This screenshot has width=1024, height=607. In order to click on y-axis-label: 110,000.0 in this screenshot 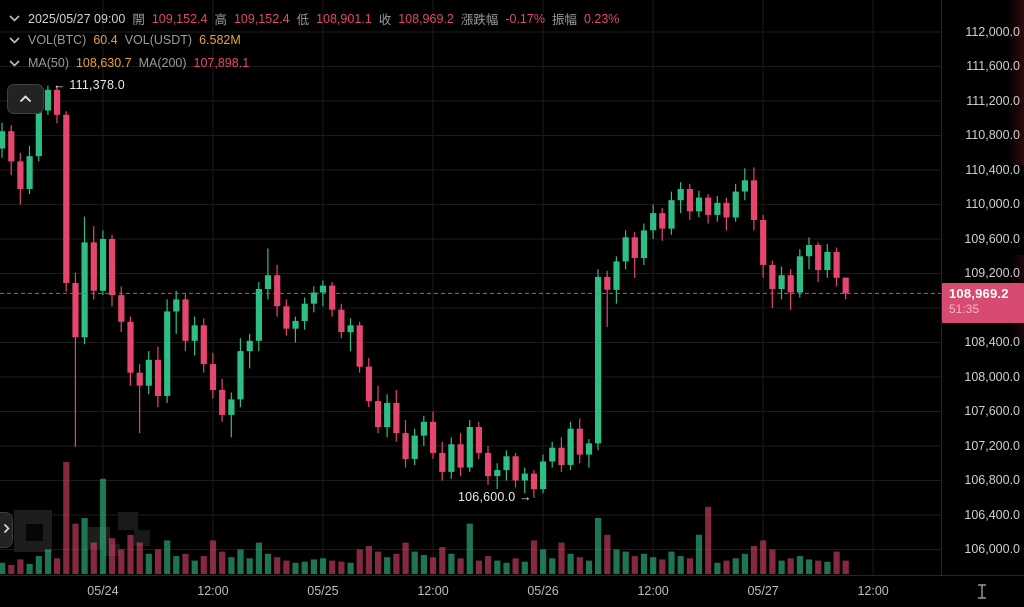, I will do `click(992, 204)`.